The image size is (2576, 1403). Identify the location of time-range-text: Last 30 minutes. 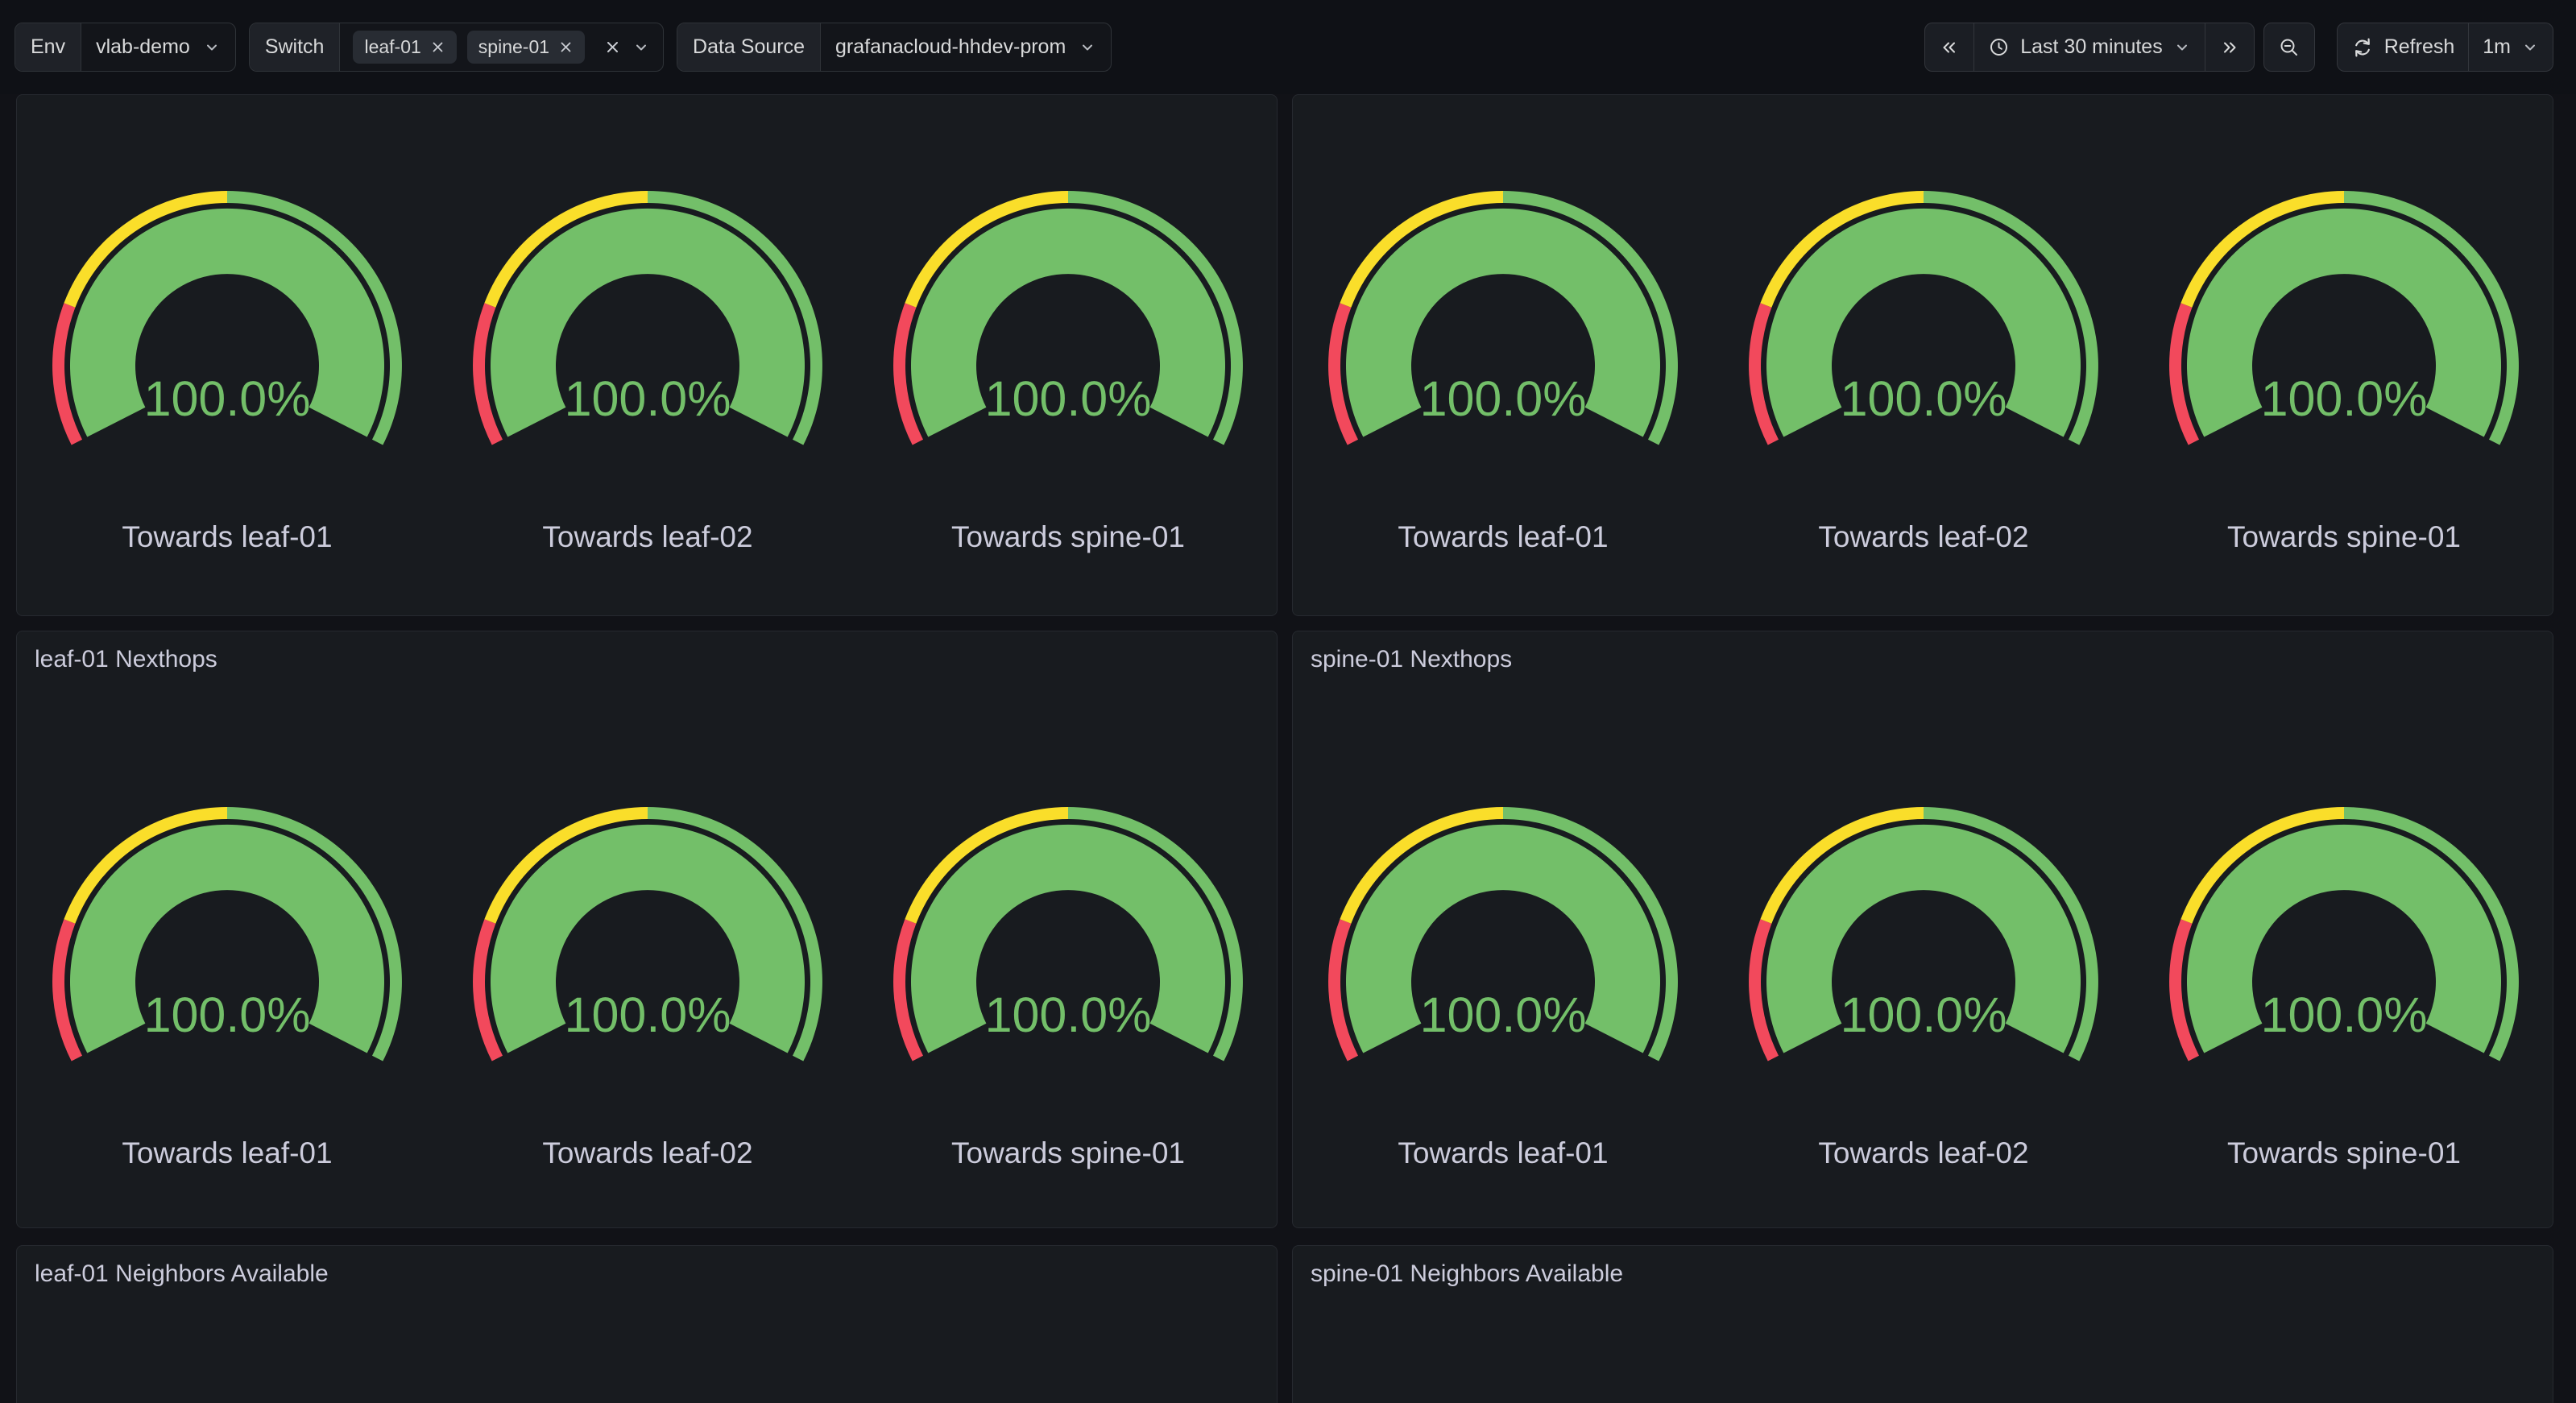
(2091, 46).